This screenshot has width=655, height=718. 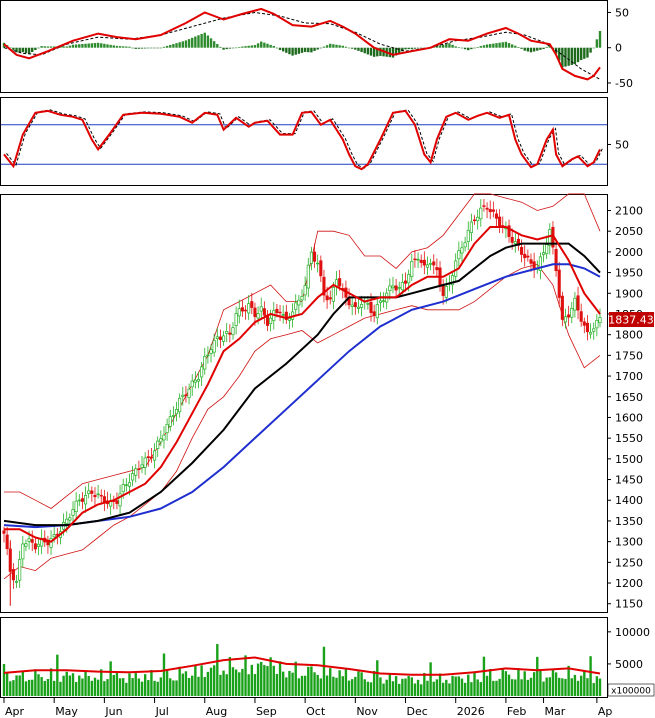 What do you see at coordinates (302, 44) in the screenshot?
I see `macd-line` at bounding box center [302, 44].